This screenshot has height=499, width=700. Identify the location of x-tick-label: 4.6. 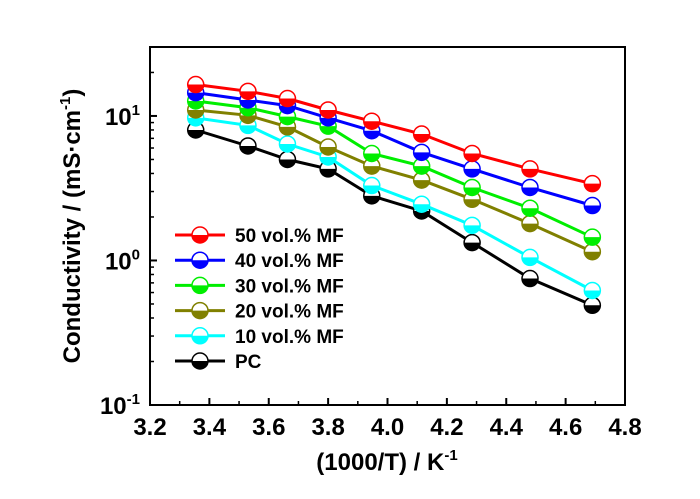
(565, 427).